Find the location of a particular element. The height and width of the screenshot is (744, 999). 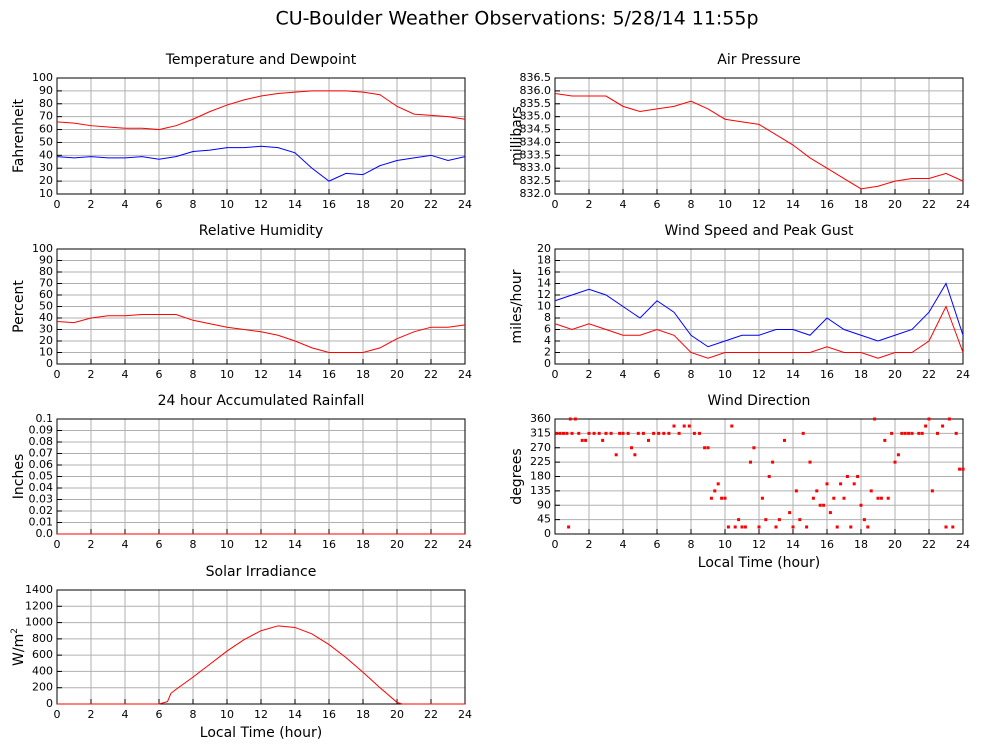

y-tick-label: 135 is located at coordinates (540, 490).